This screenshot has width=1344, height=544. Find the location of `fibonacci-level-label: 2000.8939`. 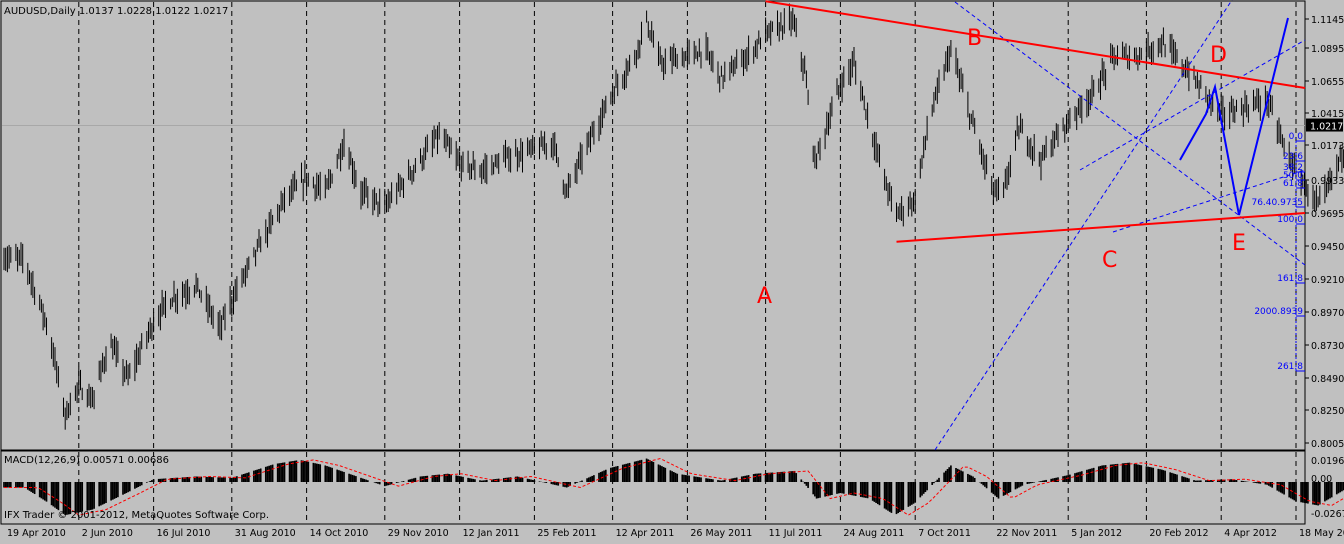

fibonacci-level-label: 2000.8939 is located at coordinates (1278, 312).